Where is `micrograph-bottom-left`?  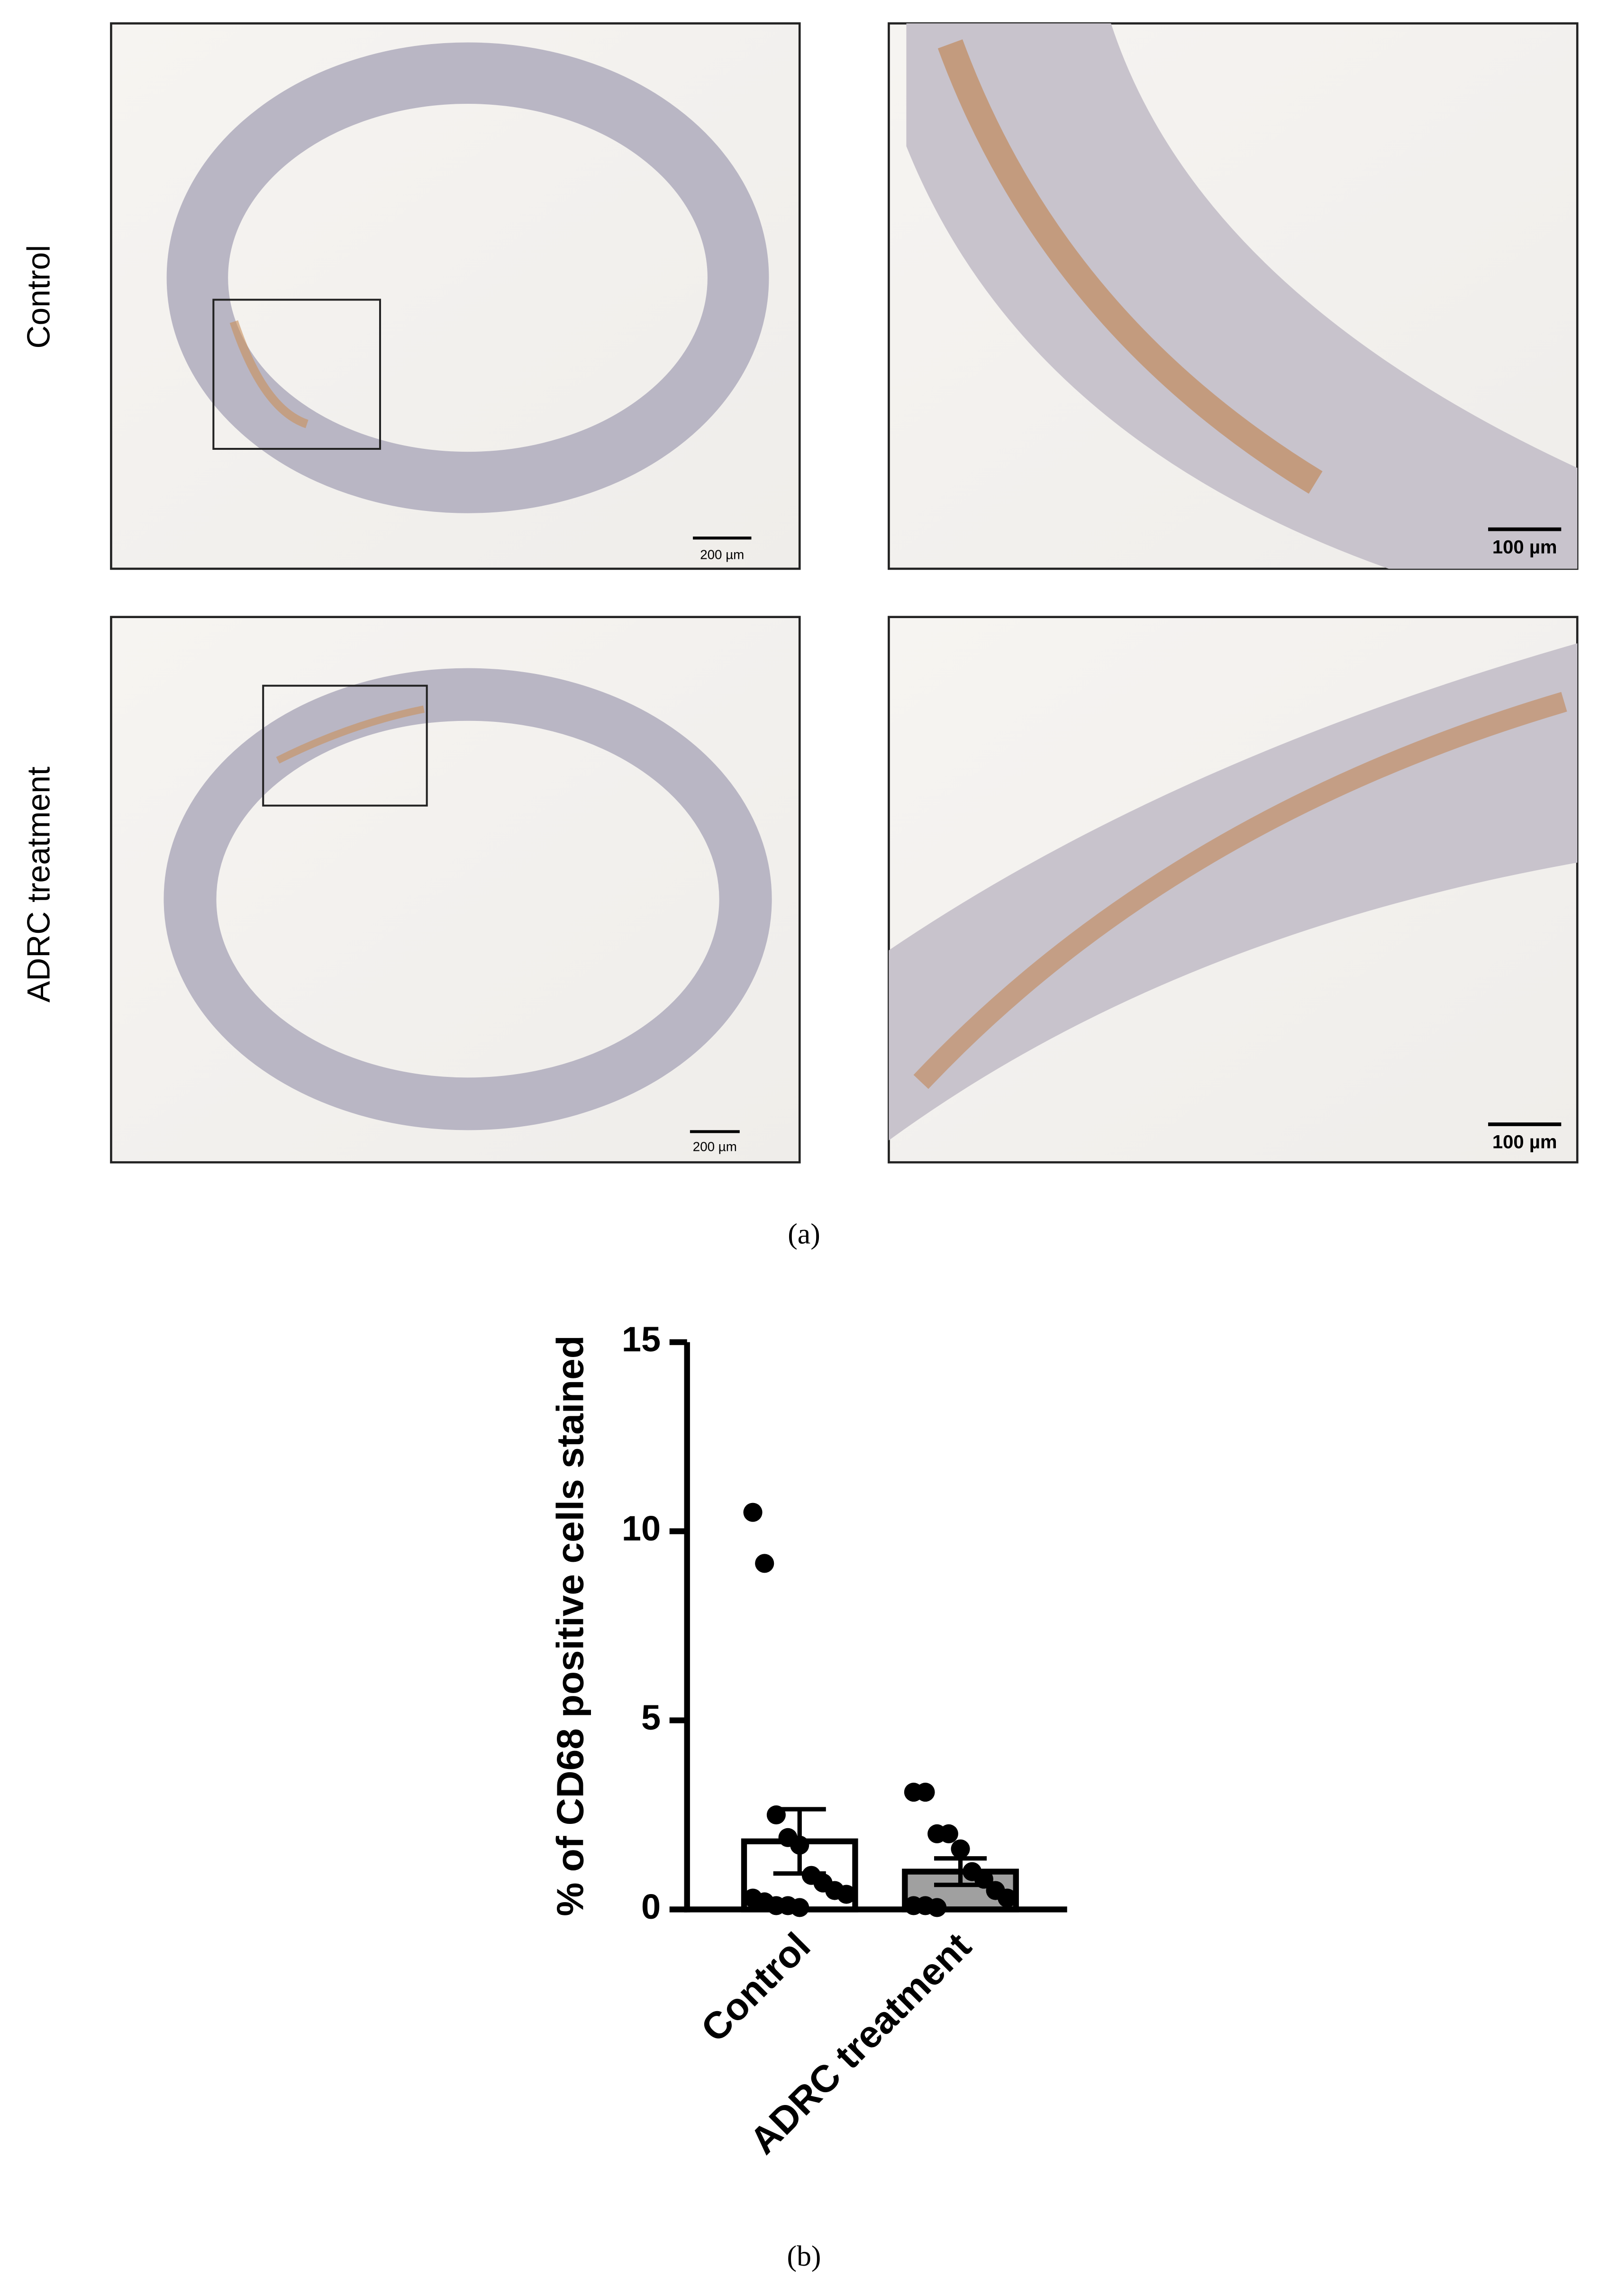 micrograph-bottom-left is located at coordinates (456, 890).